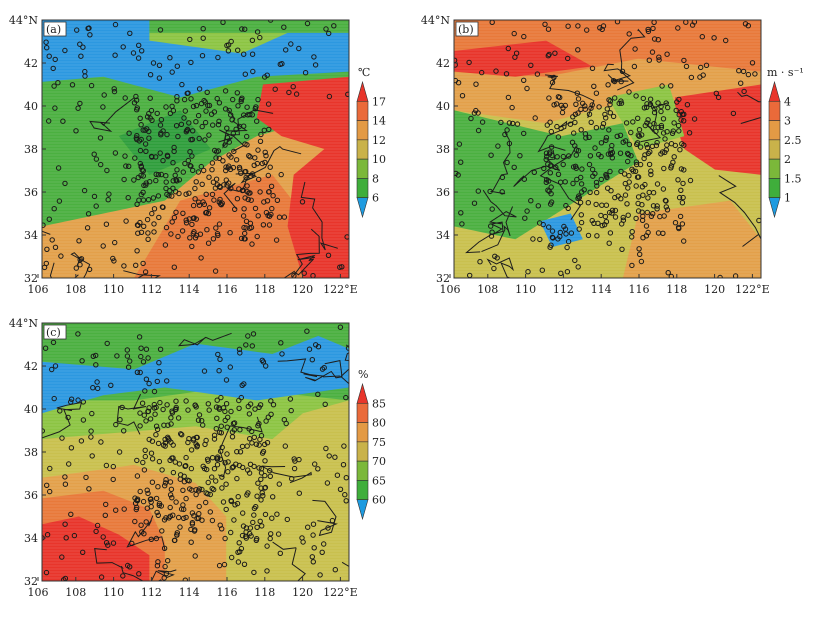  What do you see at coordinates (113, 592) in the screenshot?
I see `lon-tick-label: 110` at bounding box center [113, 592].